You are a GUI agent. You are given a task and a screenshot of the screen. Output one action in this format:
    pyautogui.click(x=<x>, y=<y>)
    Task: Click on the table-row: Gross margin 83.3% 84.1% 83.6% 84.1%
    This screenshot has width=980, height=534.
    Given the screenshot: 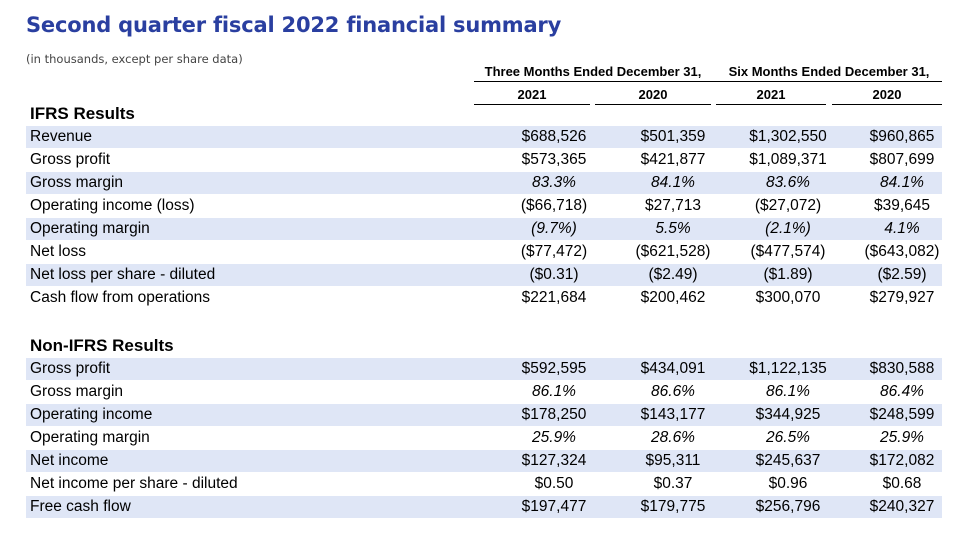 What is the action you would take?
    pyautogui.click(x=484, y=183)
    